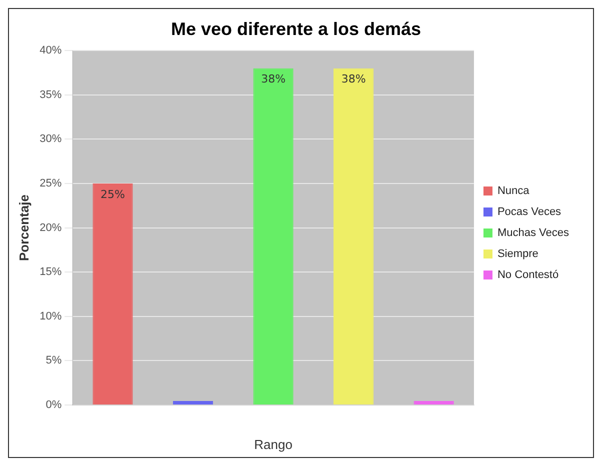 This screenshot has height=468, width=602. What do you see at coordinates (54, 360) in the screenshot?
I see `y-tick-label: 5%` at bounding box center [54, 360].